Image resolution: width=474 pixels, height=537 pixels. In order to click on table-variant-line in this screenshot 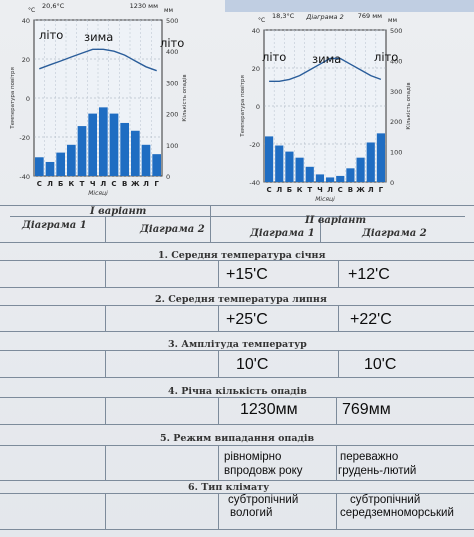, I will do `click(237, 216)`.